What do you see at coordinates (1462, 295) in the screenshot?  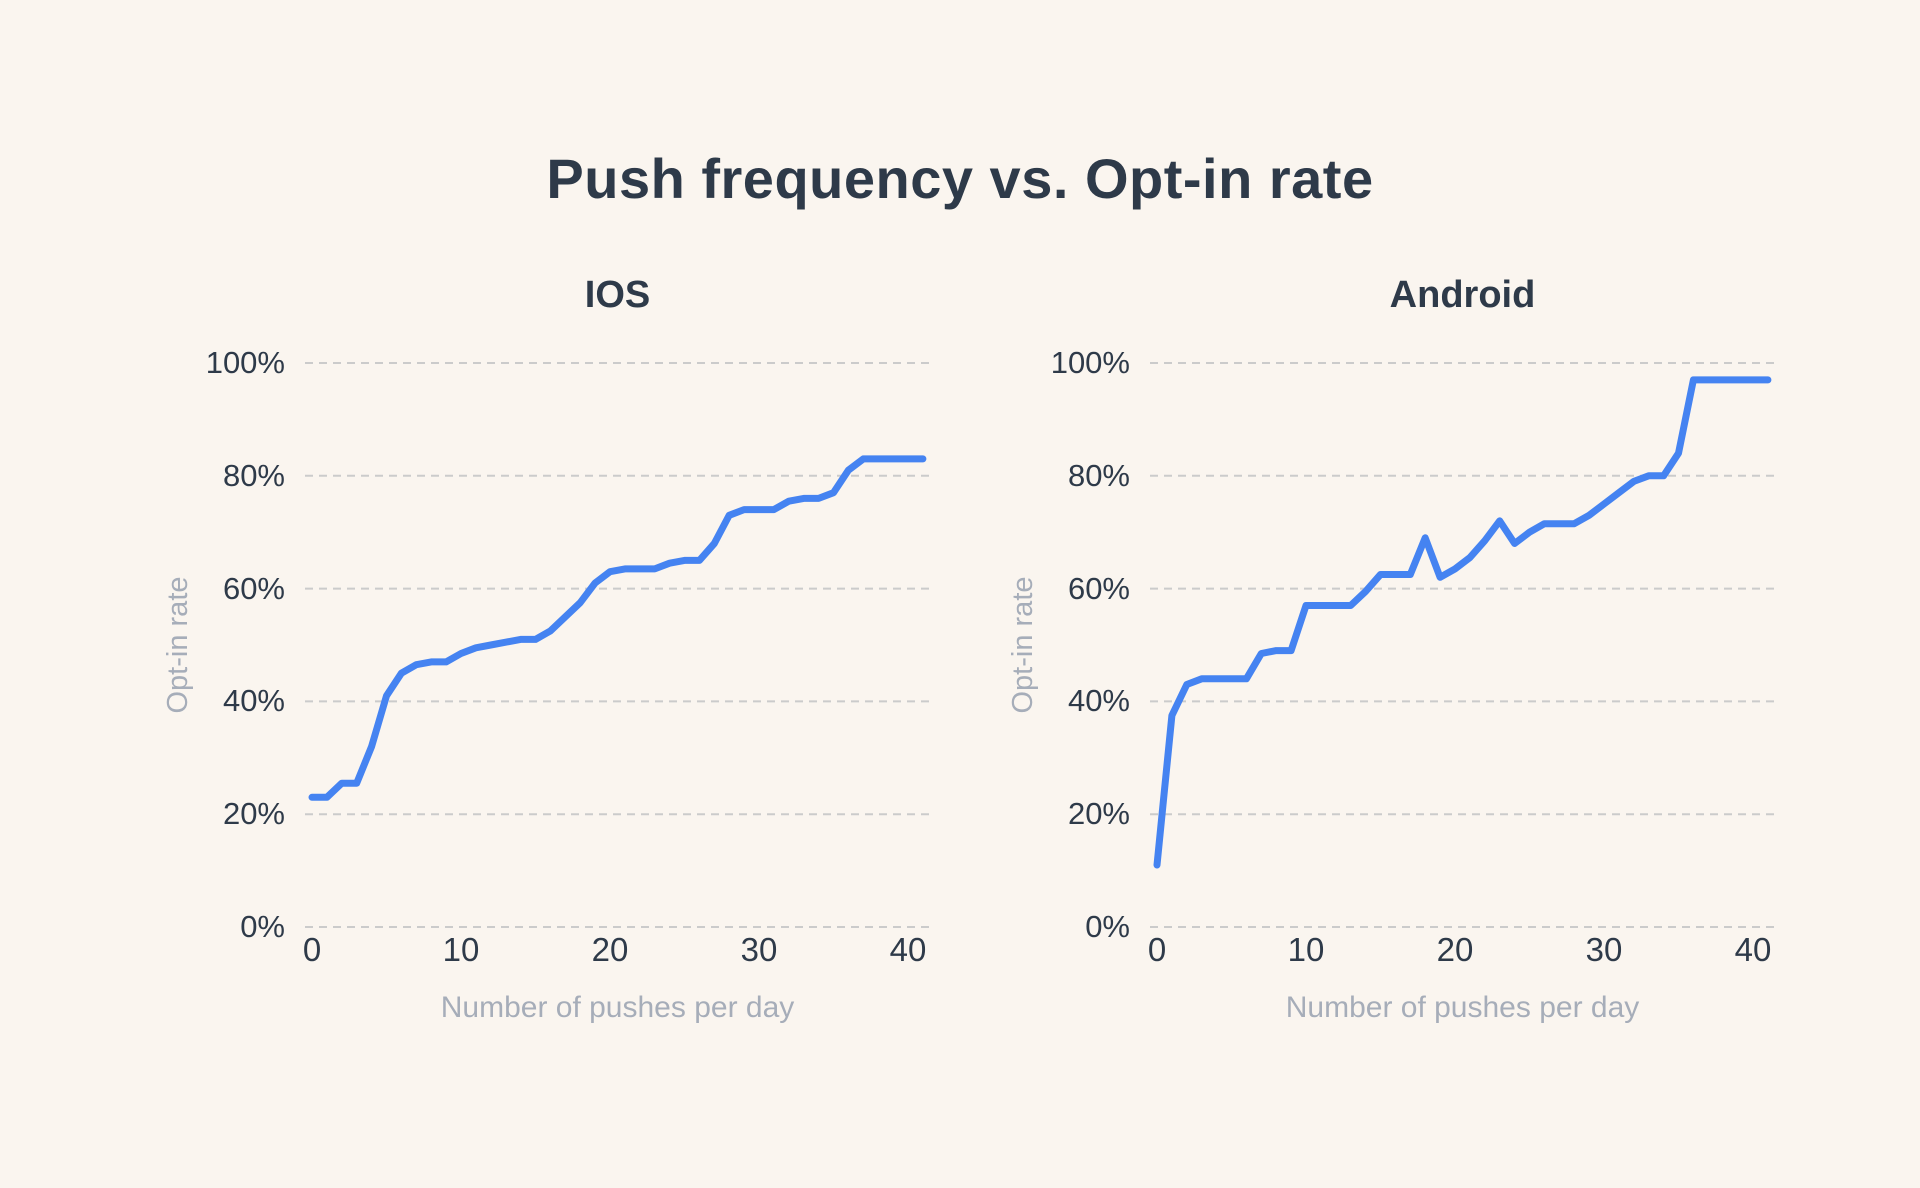 I see `chart-subtitle: Android` at bounding box center [1462, 295].